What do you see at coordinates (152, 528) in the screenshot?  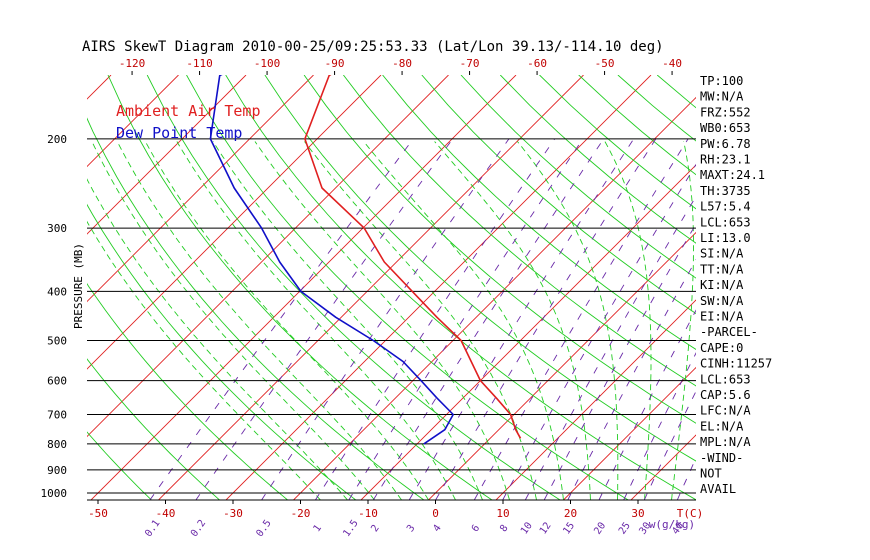 I see `mixing-ratio-label: 0.1` at bounding box center [152, 528].